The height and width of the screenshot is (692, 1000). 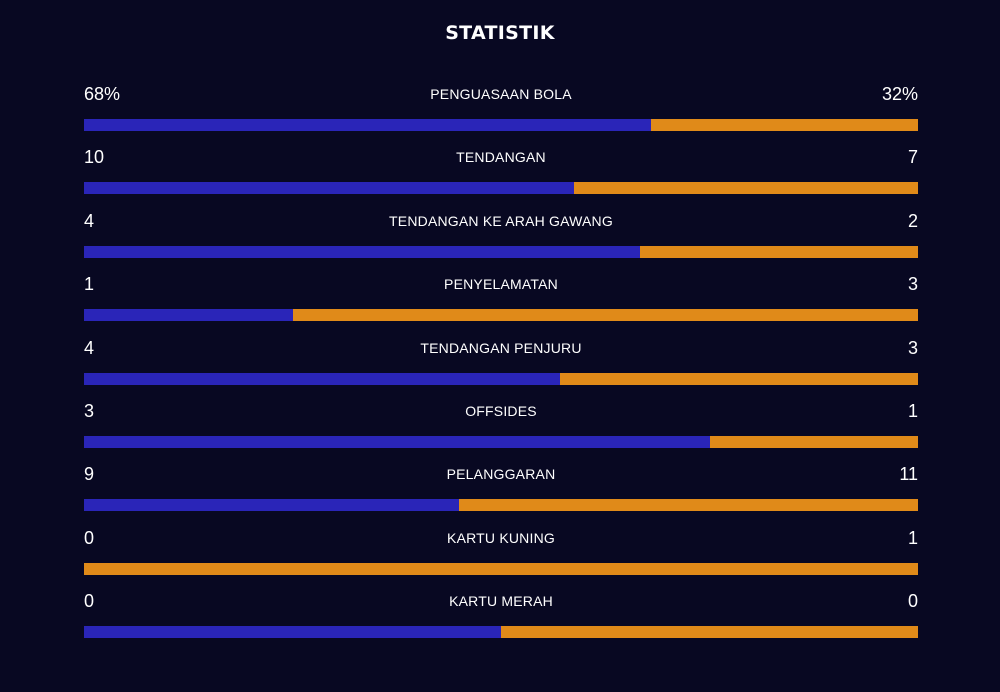 I want to click on stat-text: 0 KARTU MERAH 0, so click(x=501, y=603).